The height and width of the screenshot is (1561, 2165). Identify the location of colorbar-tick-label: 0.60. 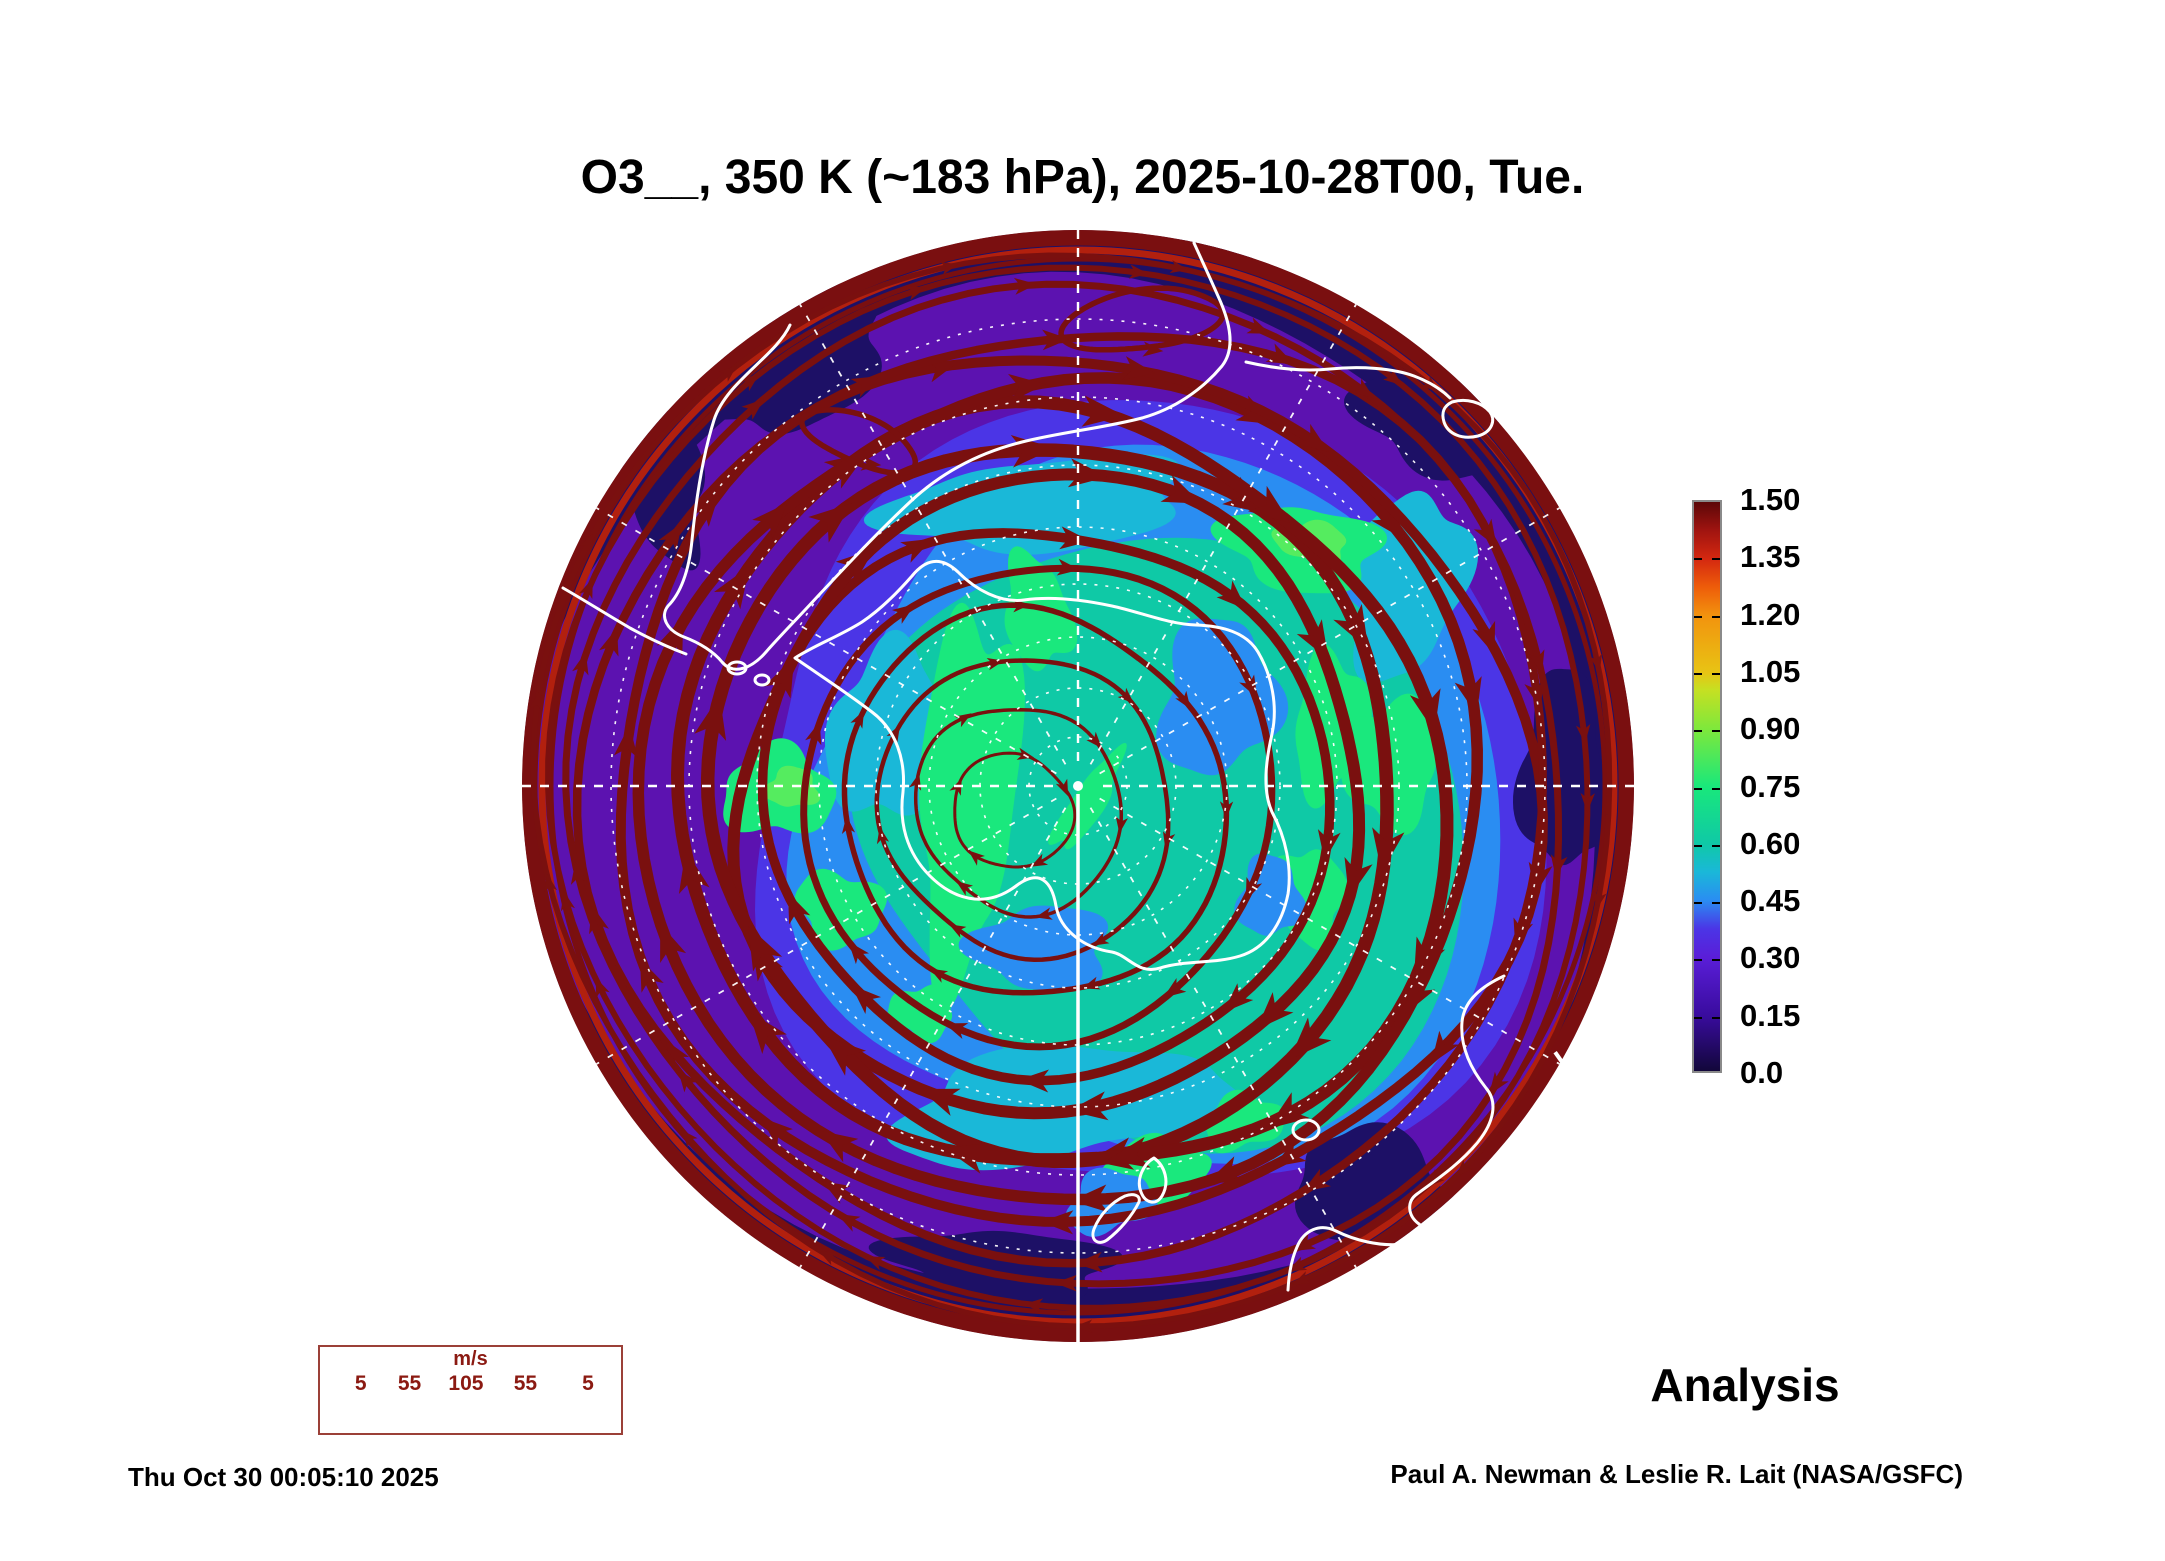
(1770, 843).